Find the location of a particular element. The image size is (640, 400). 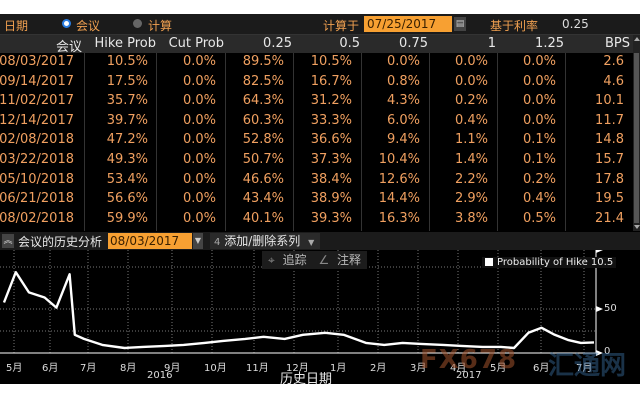

cell-bps: 11.7 is located at coordinates (609, 120).